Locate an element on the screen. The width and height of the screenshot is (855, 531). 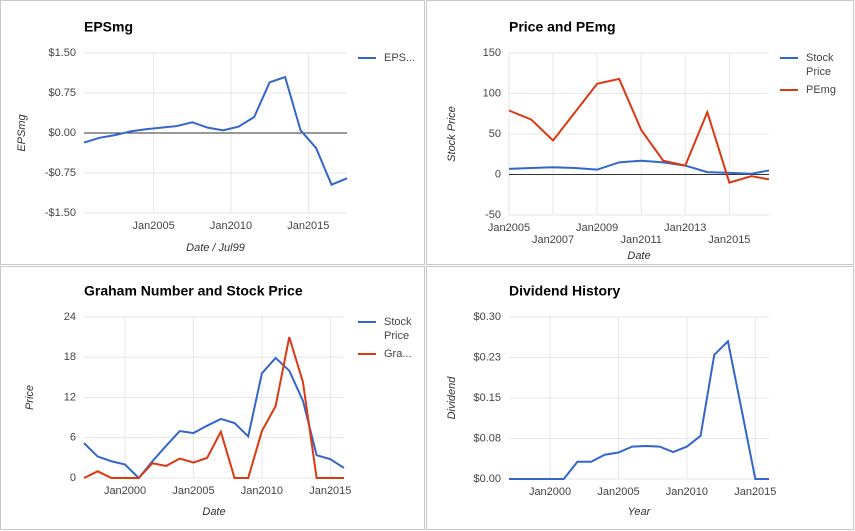
chart-title: Price and PEmg is located at coordinates (562, 27).